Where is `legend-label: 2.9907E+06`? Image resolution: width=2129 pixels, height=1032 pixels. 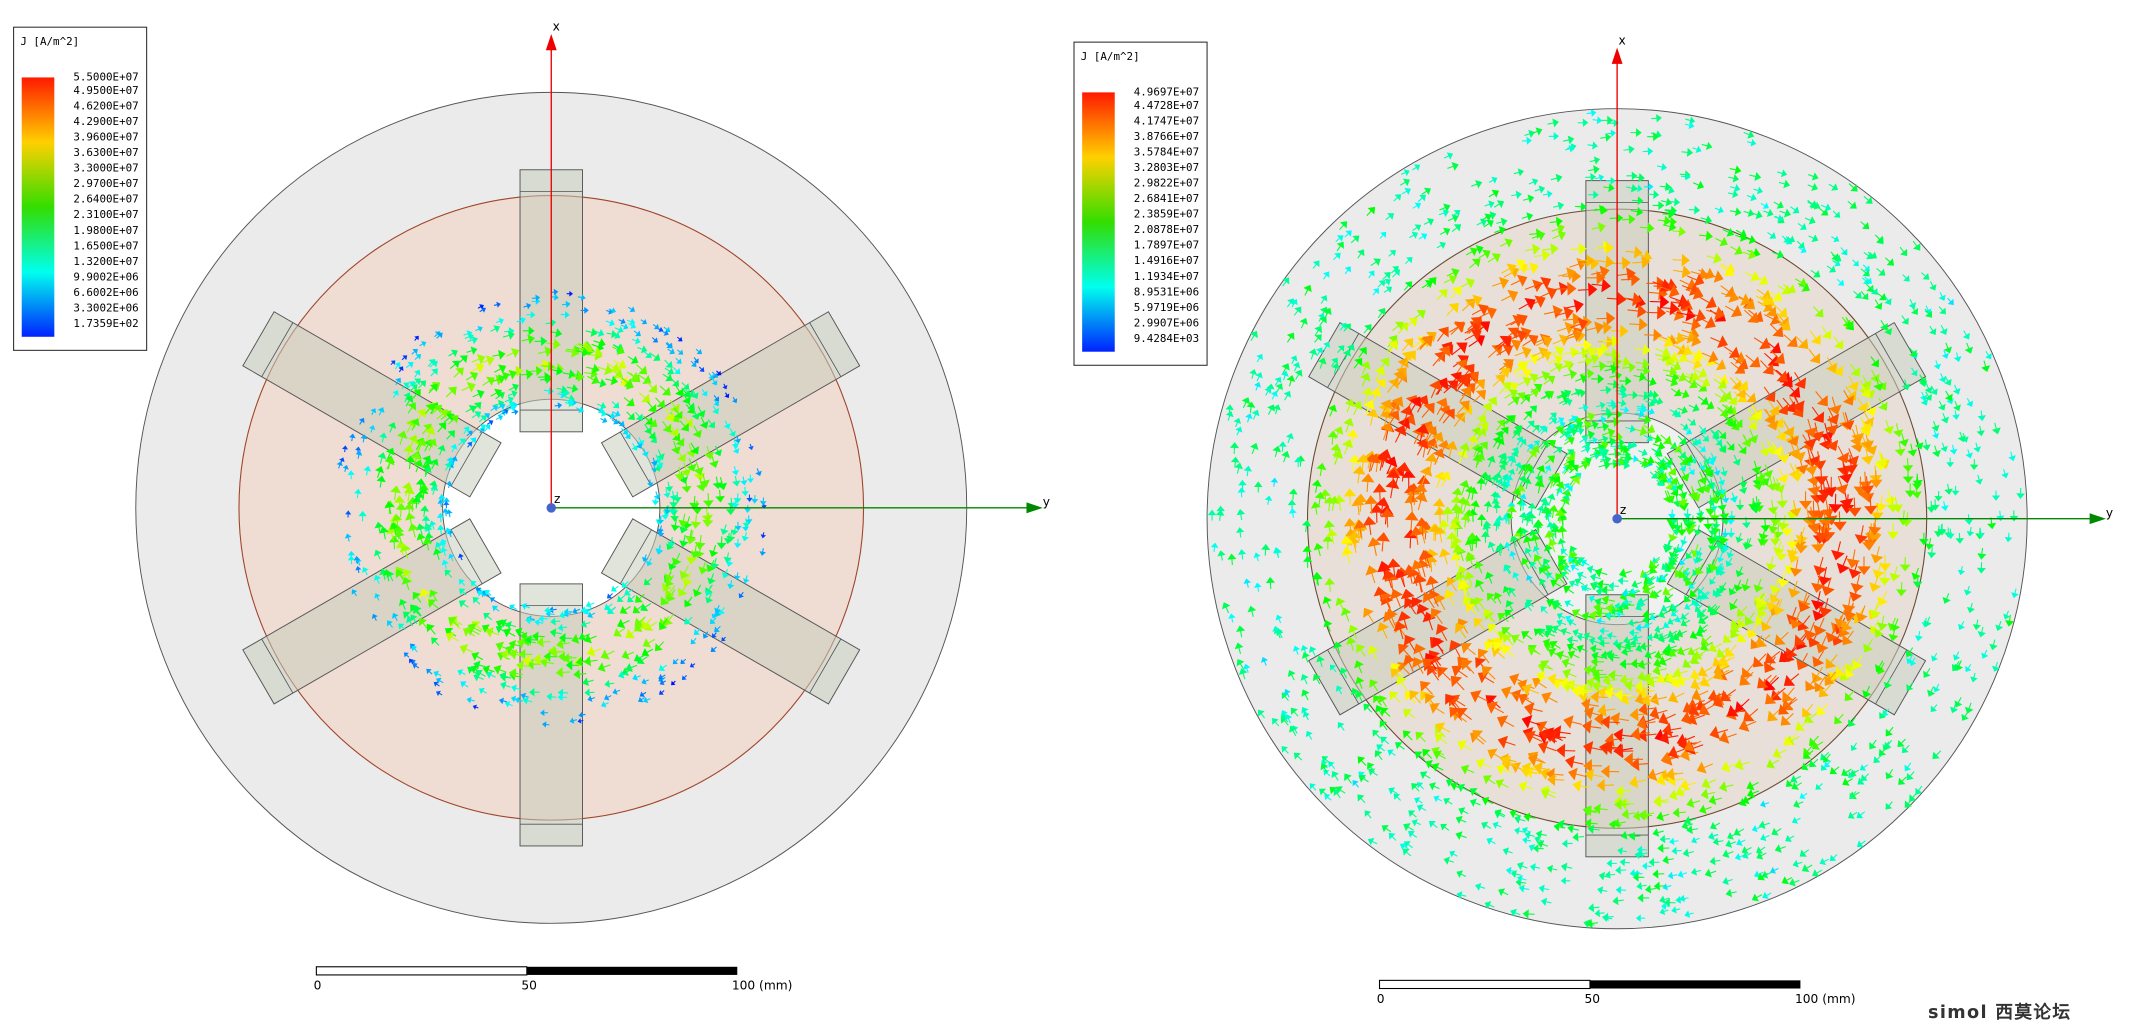
legend-label: 2.9907E+06 is located at coordinates (1166, 322).